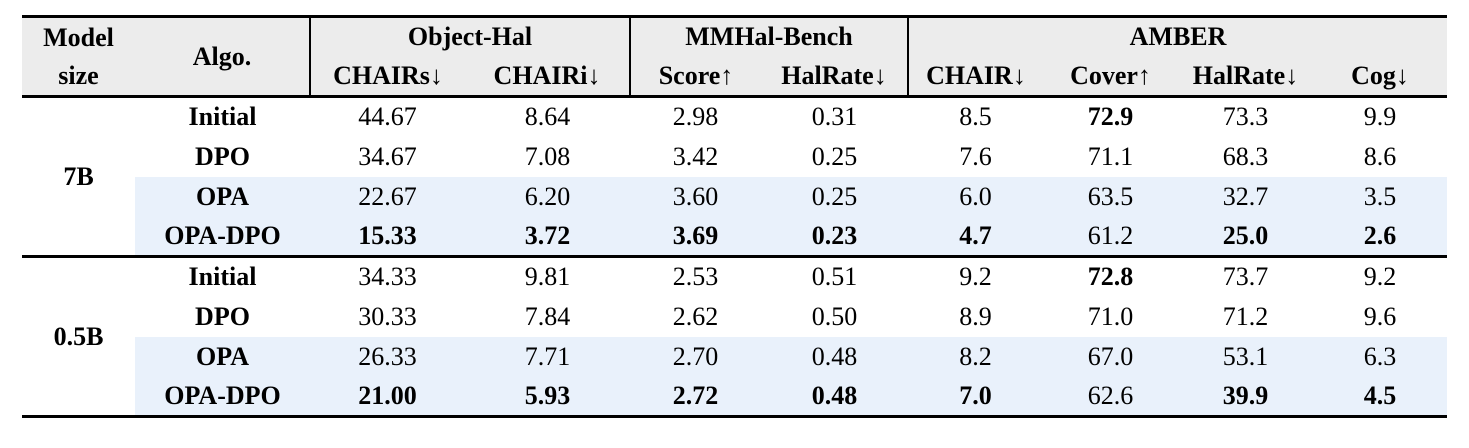 The height and width of the screenshot is (448, 1469). Describe the element at coordinates (1380, 156) in the screenshot. I see `metric-value-cell: 8.6` at that location.